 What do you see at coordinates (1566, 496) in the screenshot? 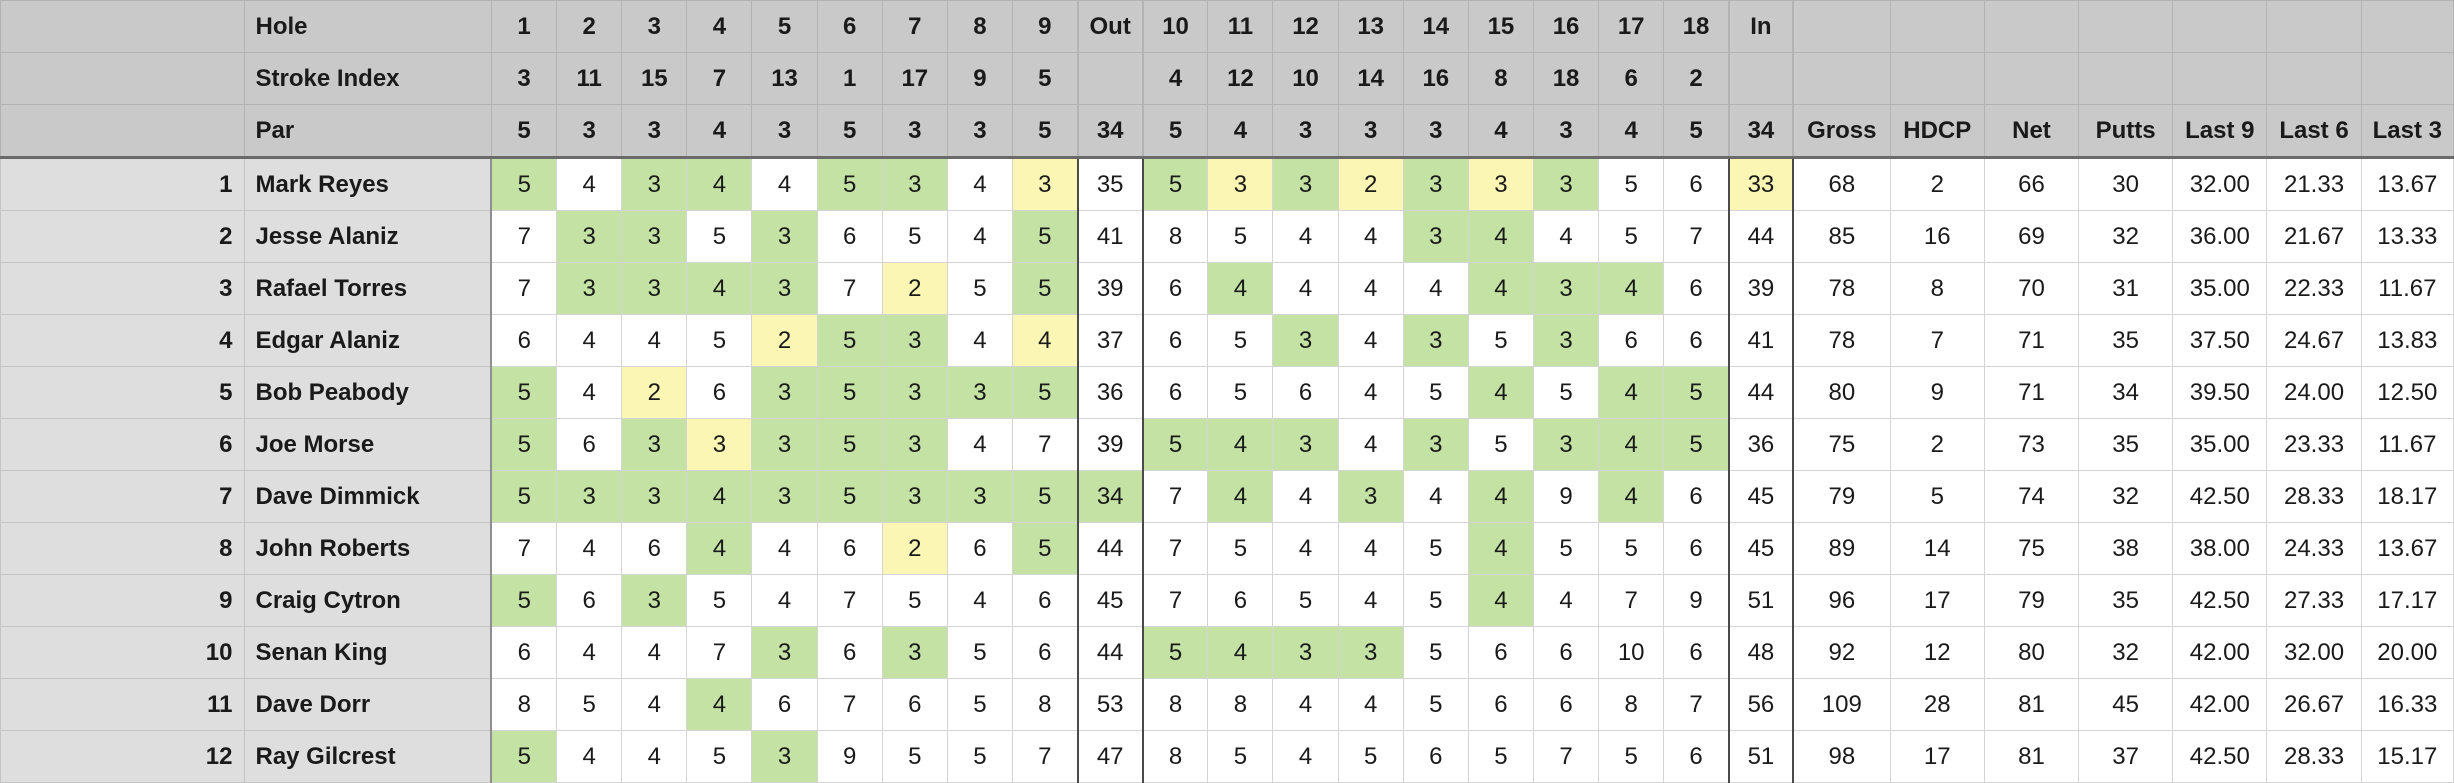
I see `score-cell: 9` at bounding box center [1566, 496].